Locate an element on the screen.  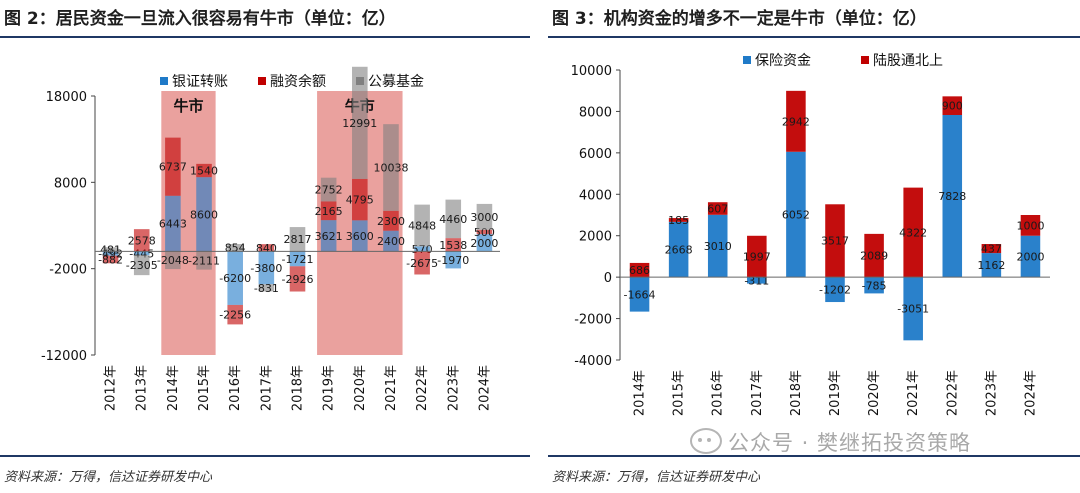
watermark-text: 公众号 · 樊继拓投资策略 is located at coordinates (850, 443).